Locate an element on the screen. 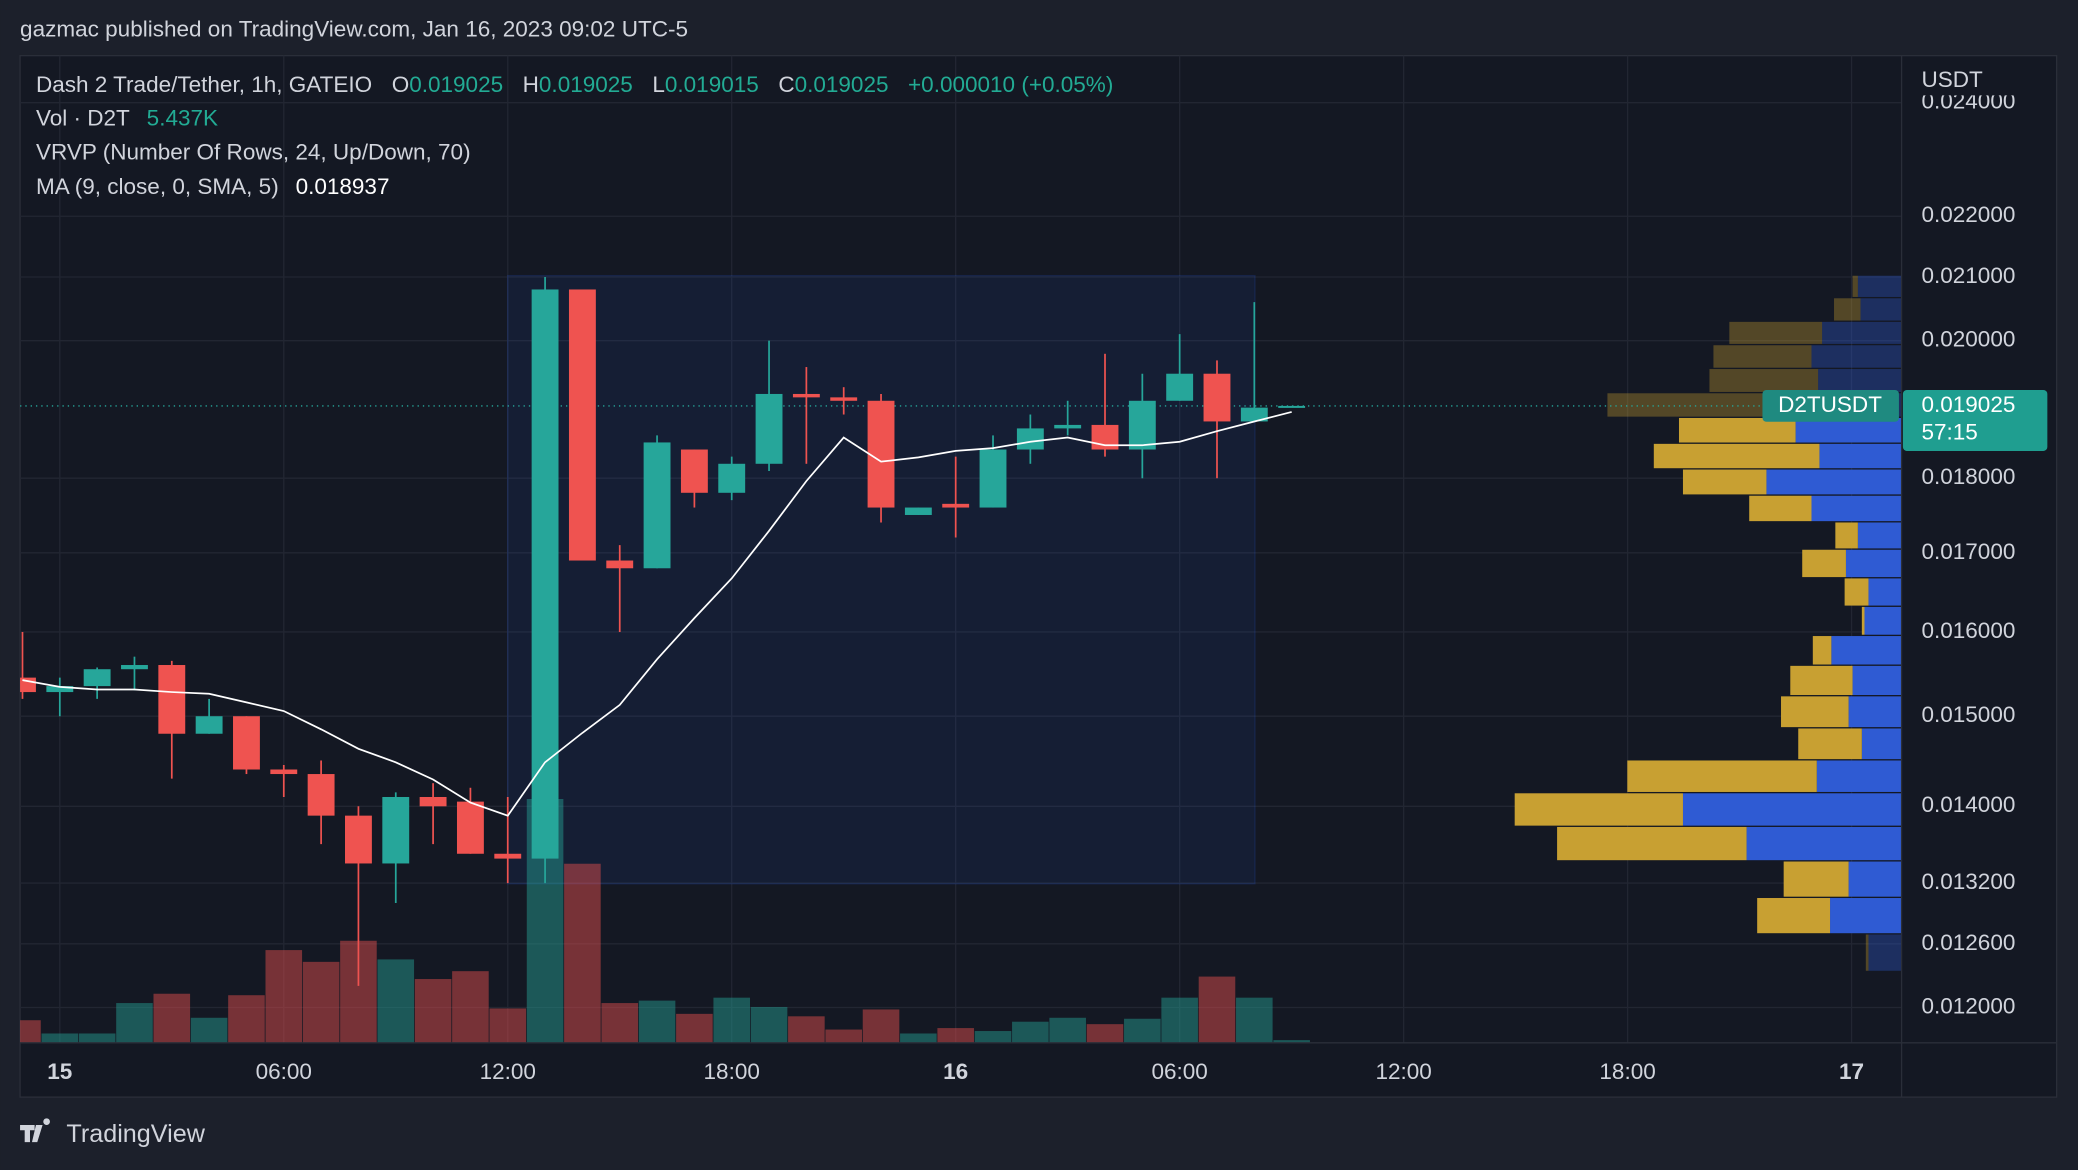 The width and height of the screenshot is (2078, 1170). y-axis-label: USDT is located at coordinates (1952, 79).